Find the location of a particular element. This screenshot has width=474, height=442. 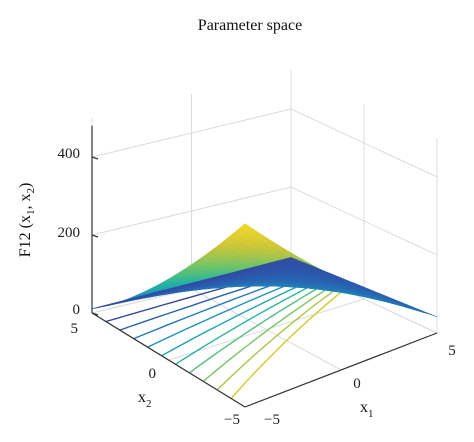

x2-axis-line is located at coordinates (168, 360).